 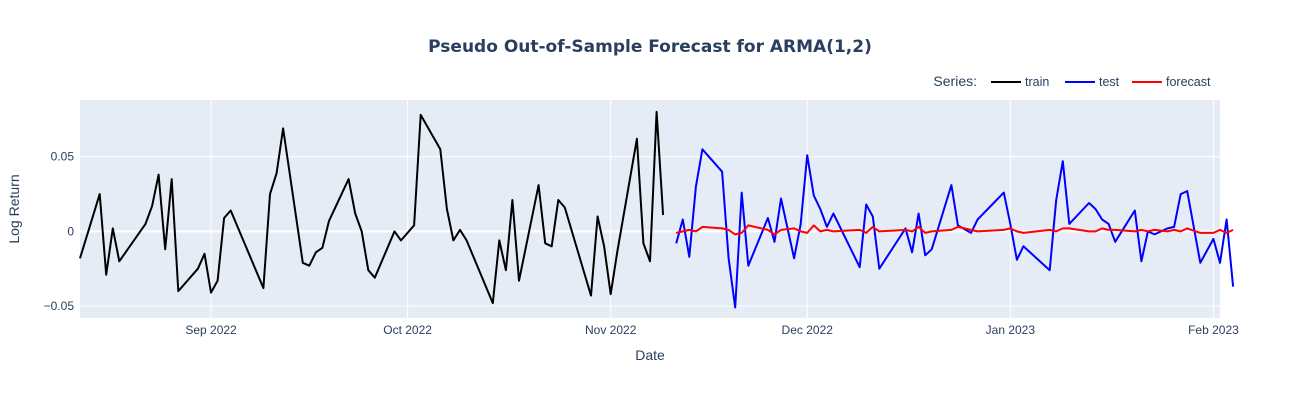 What do you see at coordinates (1011, 330) in the screenshot?
I see `x-tick-label: Jan 2023` at bounding box center [1011, 330].